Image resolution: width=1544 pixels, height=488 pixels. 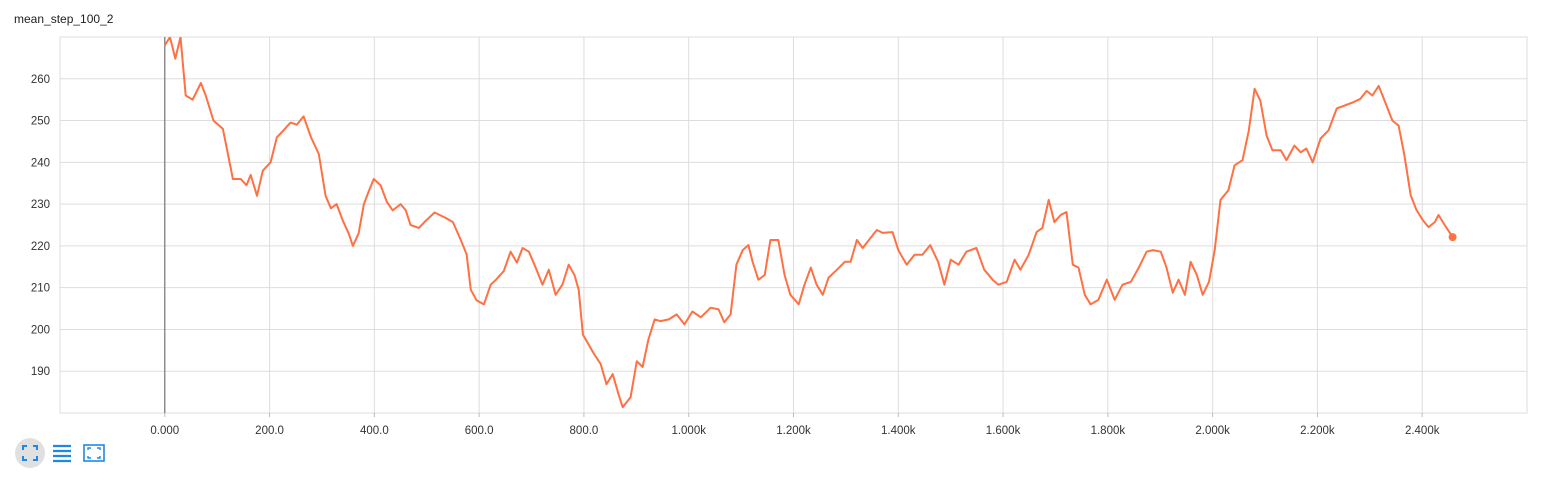 I want to click on list-icon, so click(x=62, y=453).